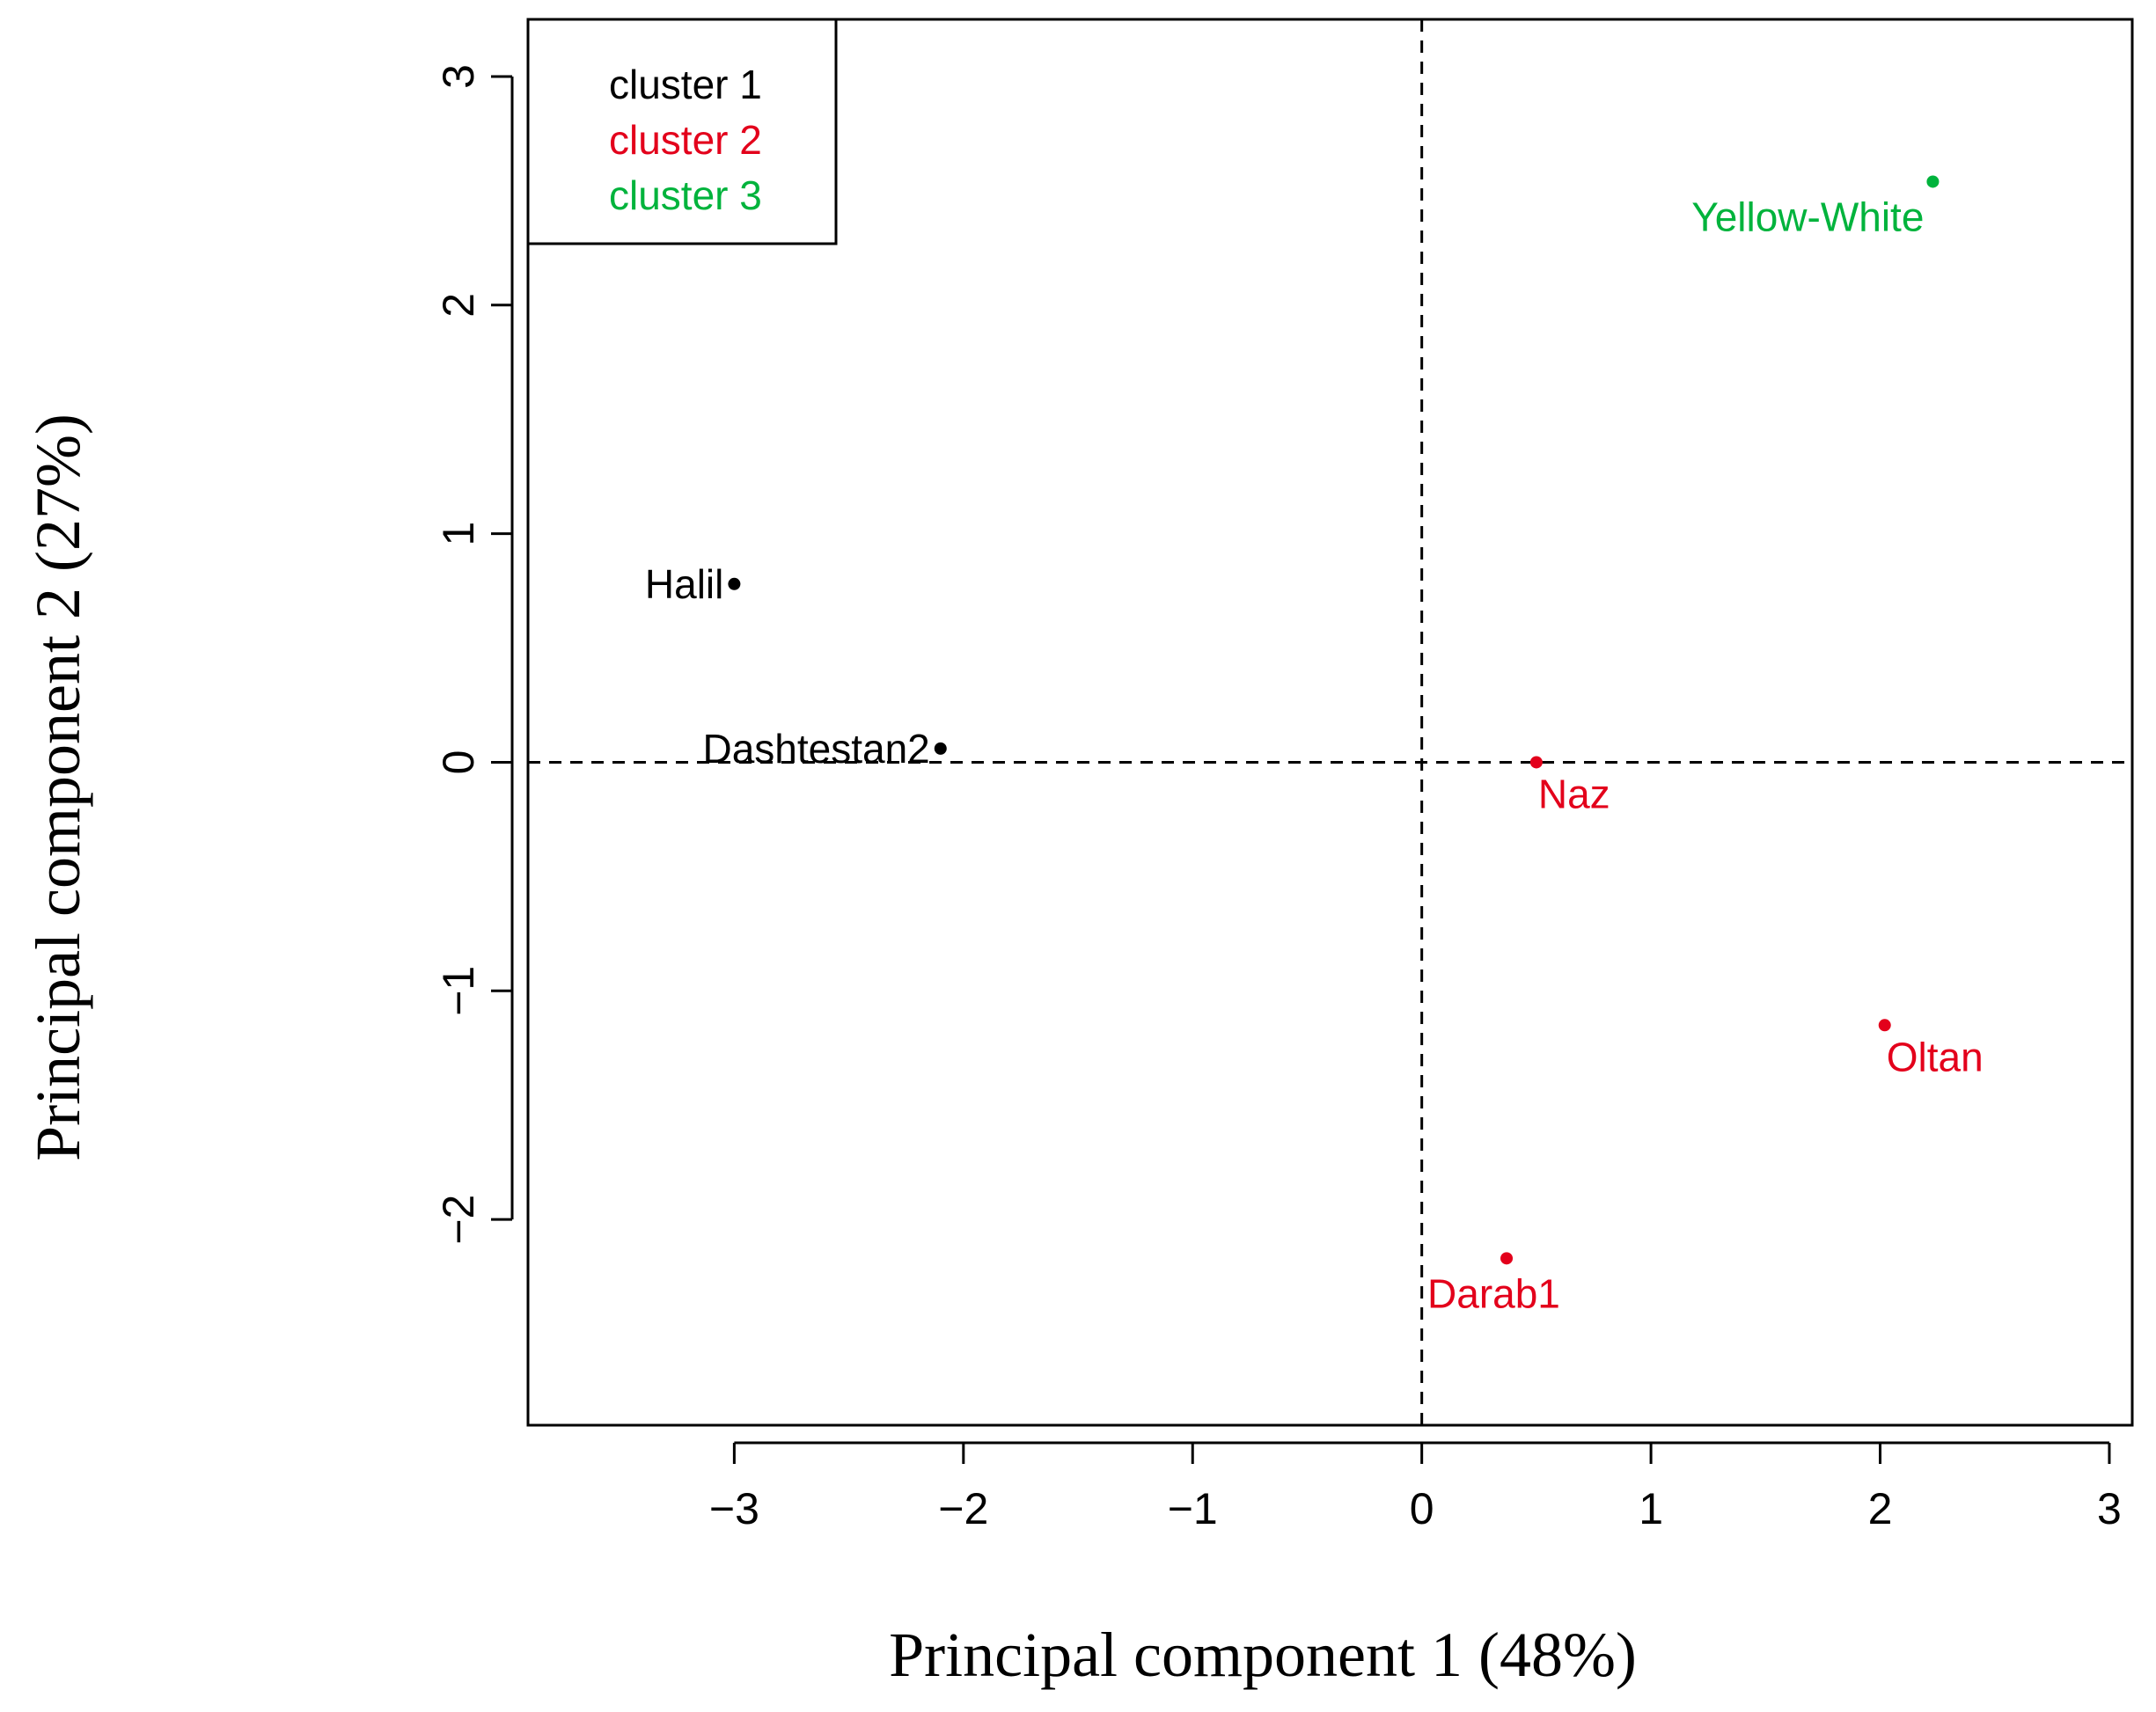  Describe the element at coordinates (685, 195) in the screenshot. I see `legend-entry: cluster 3` at that location.